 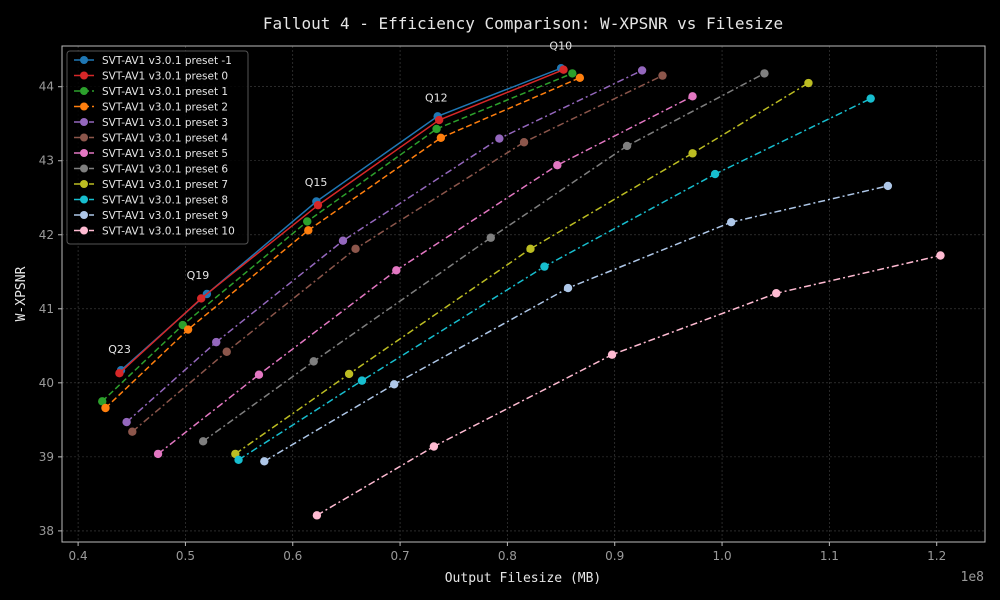 I want to click on legend-label: SVT-AV1 v3.0.1 preset 2, so click(x=165, y=108).